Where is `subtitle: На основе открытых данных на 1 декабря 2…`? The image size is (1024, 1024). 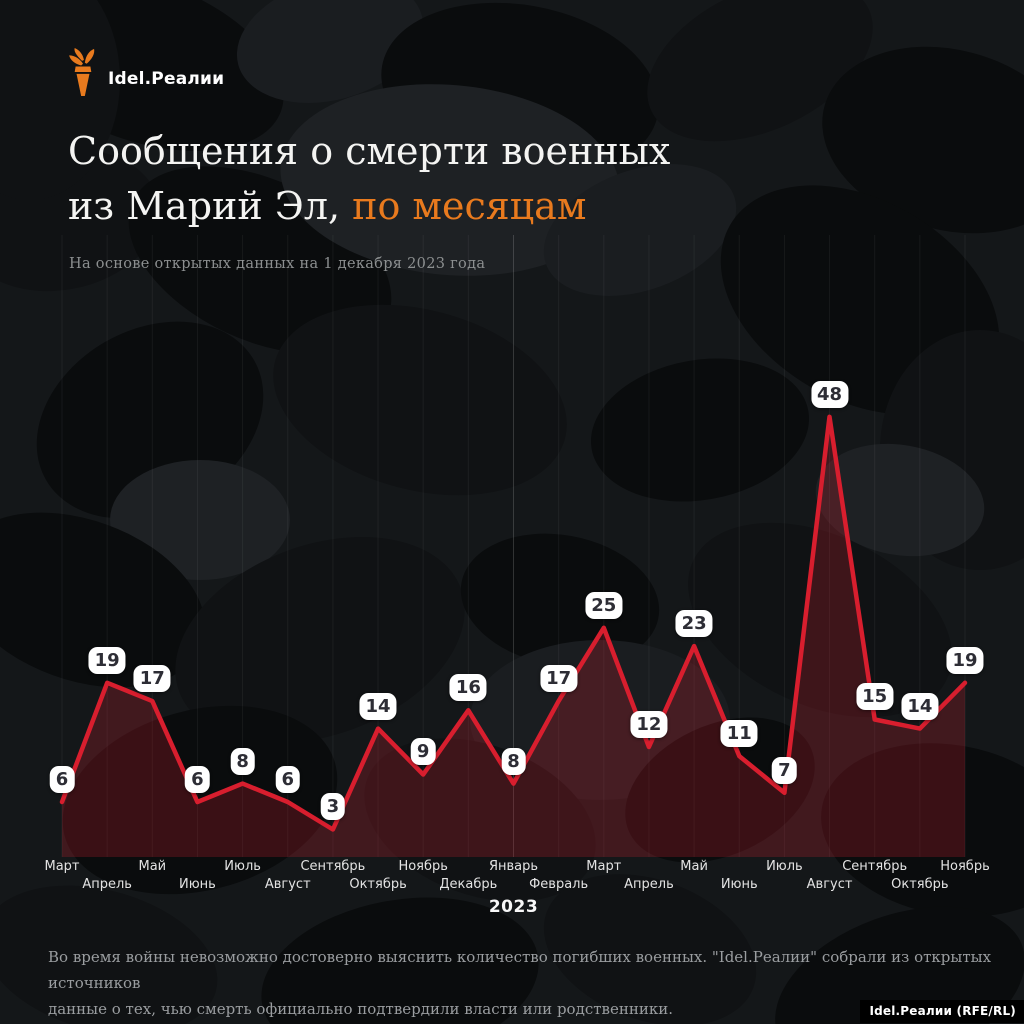 subtitle: На основе открытых данных на 1 декабря 2… is located at coordinates (277, 264).